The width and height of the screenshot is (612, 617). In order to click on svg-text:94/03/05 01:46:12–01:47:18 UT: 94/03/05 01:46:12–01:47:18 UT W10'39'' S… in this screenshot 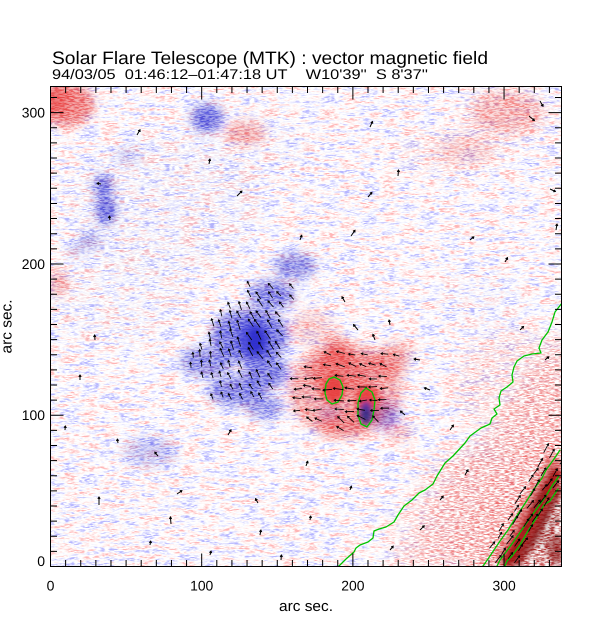, I will do `click(240, 74)`.